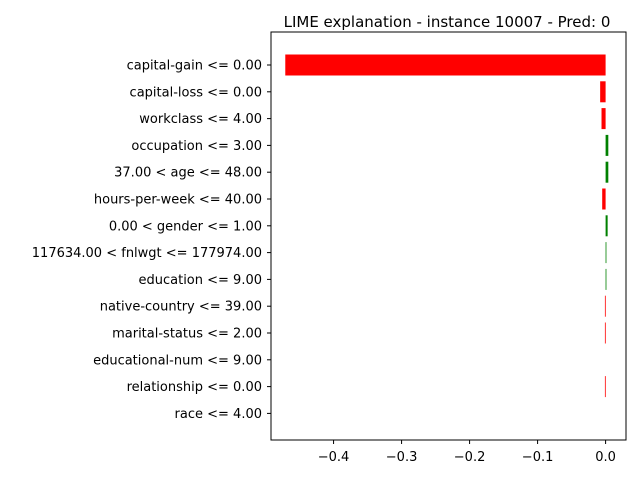  Describe the element at coordinates (188, 173) in the screenshot. I see `y-tick-label: 37.00 < age <= 48.00` at that location.